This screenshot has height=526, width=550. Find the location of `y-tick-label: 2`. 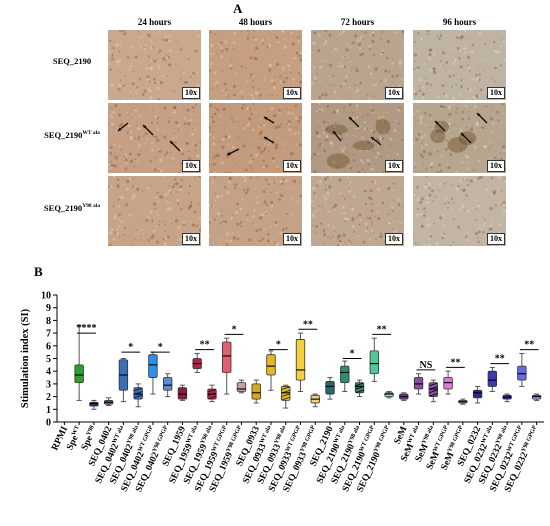

y-tick-label: 2 is located at coordinates (48, 397).